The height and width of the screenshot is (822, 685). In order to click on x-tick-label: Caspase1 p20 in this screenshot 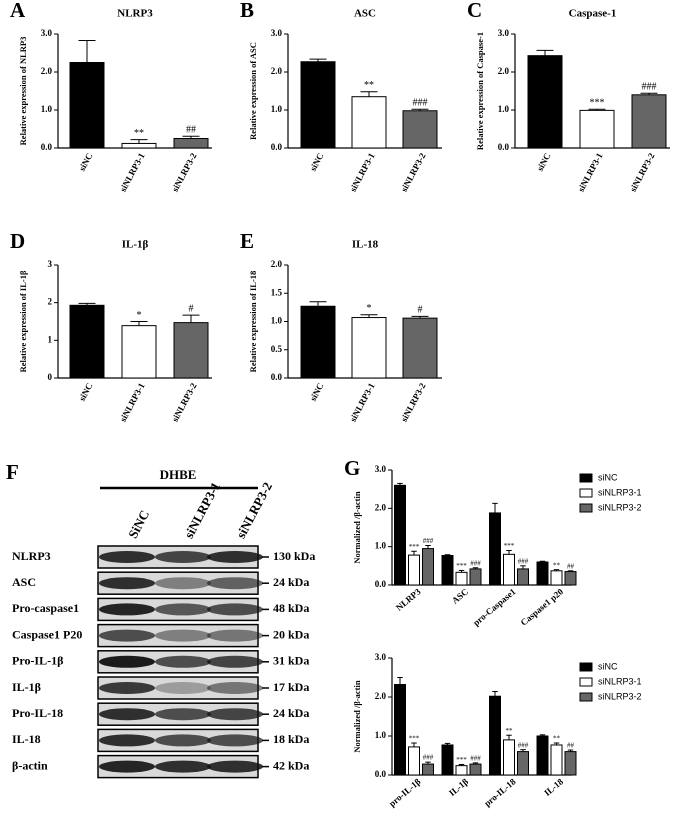, I will do `click(542, 607)`.